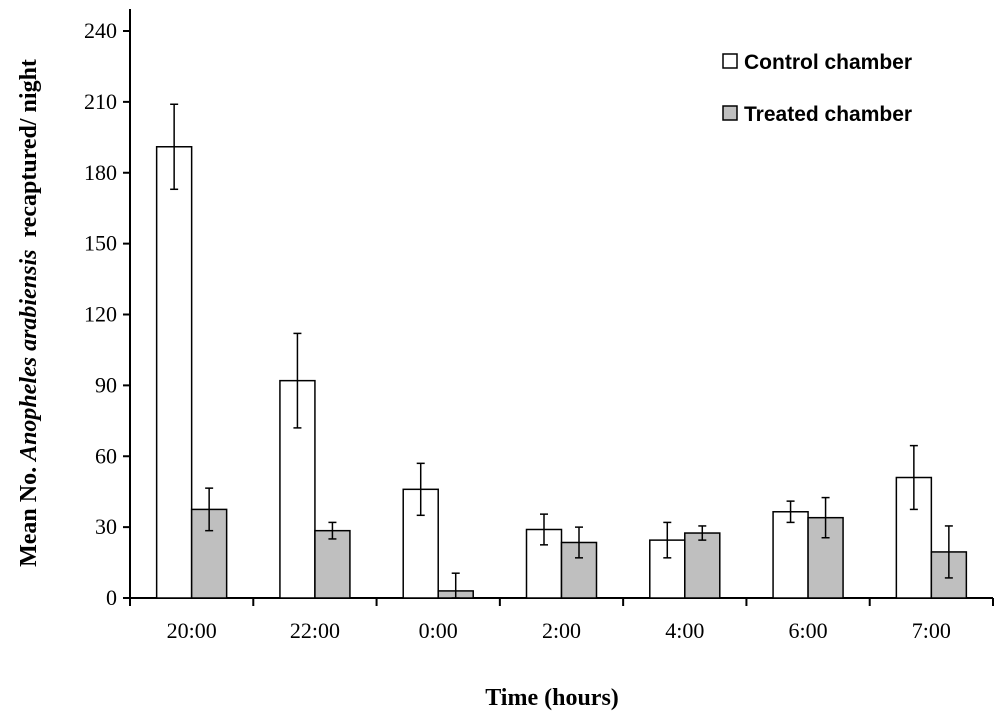 This screenshot has width=1002, height=714. What do you see at coordinates (931, 630) in the screenshot?
I see `x-tick-label: 7:00` at bounding box center [931, 630].